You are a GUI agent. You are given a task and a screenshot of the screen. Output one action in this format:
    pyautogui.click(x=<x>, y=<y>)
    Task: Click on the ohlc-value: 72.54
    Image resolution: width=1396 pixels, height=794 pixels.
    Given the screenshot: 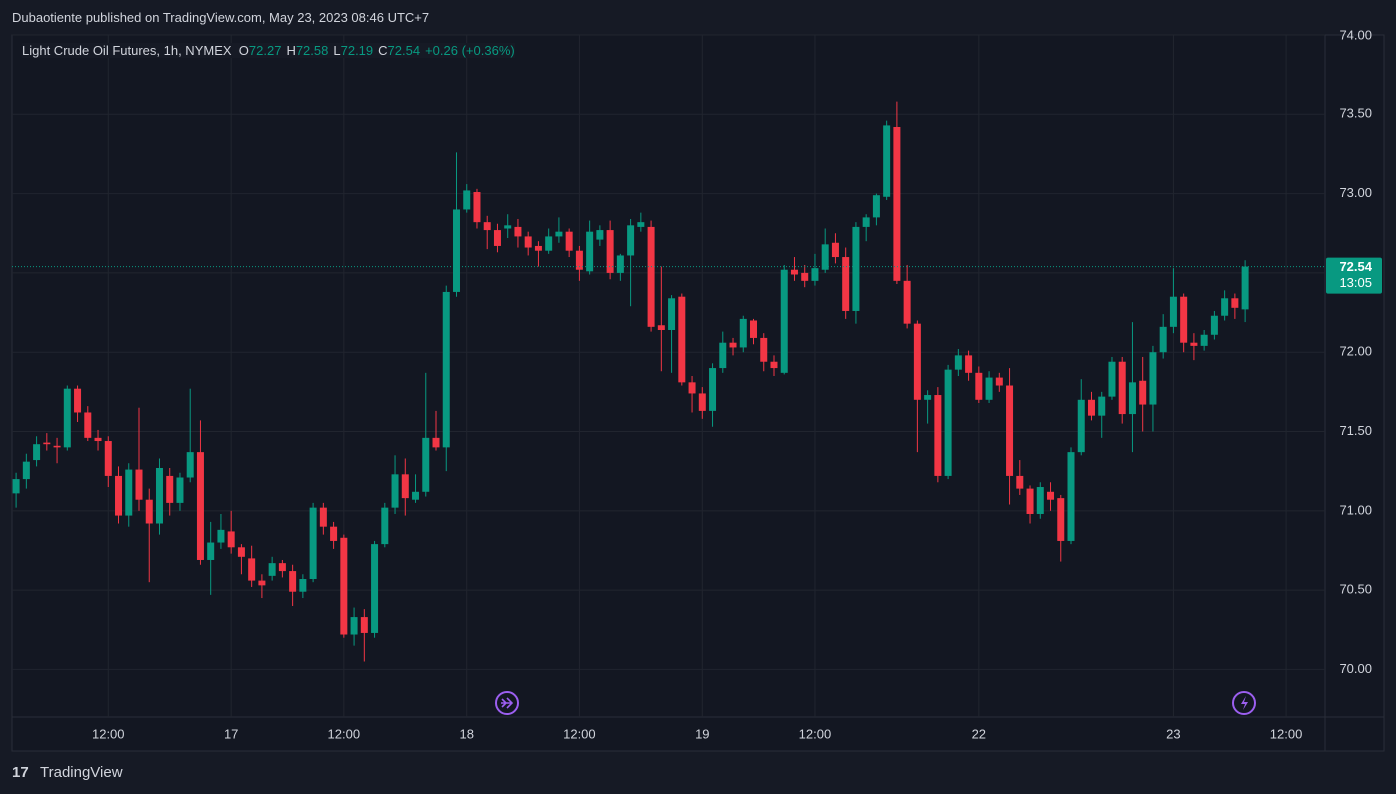 What is the action you would take?
    pyautogui.click(x=404, y=50)
    